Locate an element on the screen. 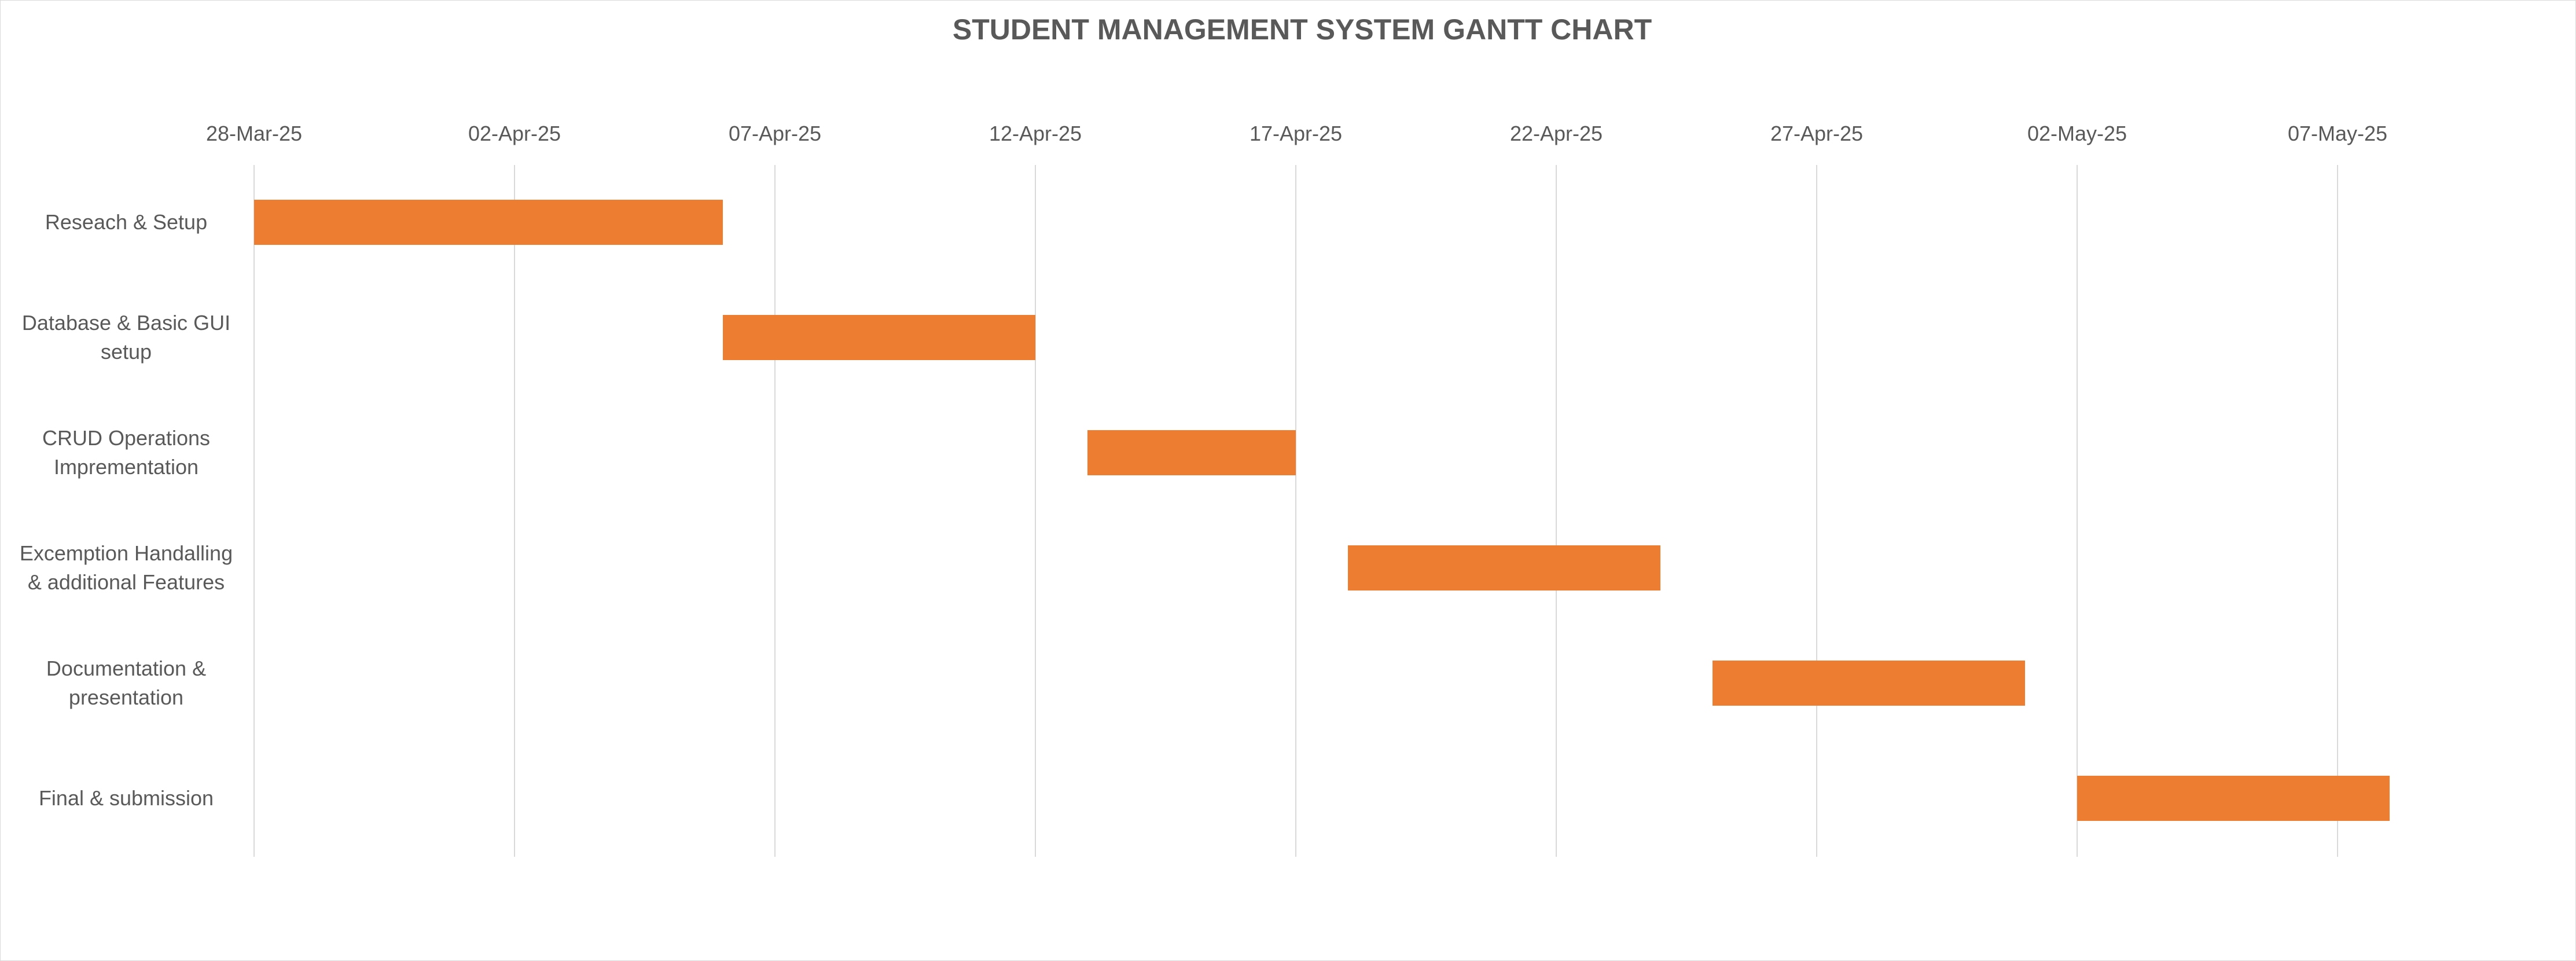 This screenshot has height=961, width=2576. task-label: Final & submission is located at coordinates (127, 798).